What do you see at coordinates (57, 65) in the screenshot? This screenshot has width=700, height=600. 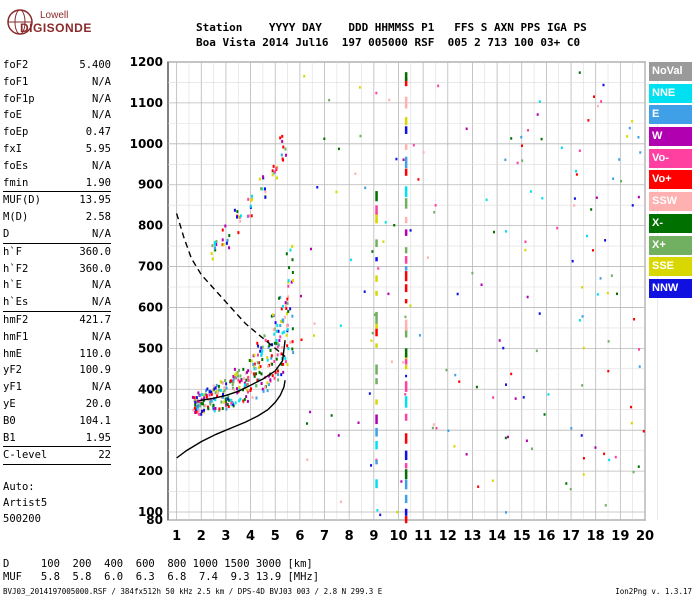 I see `param-row: foF2 5.400` at bounding box center [57, 65].